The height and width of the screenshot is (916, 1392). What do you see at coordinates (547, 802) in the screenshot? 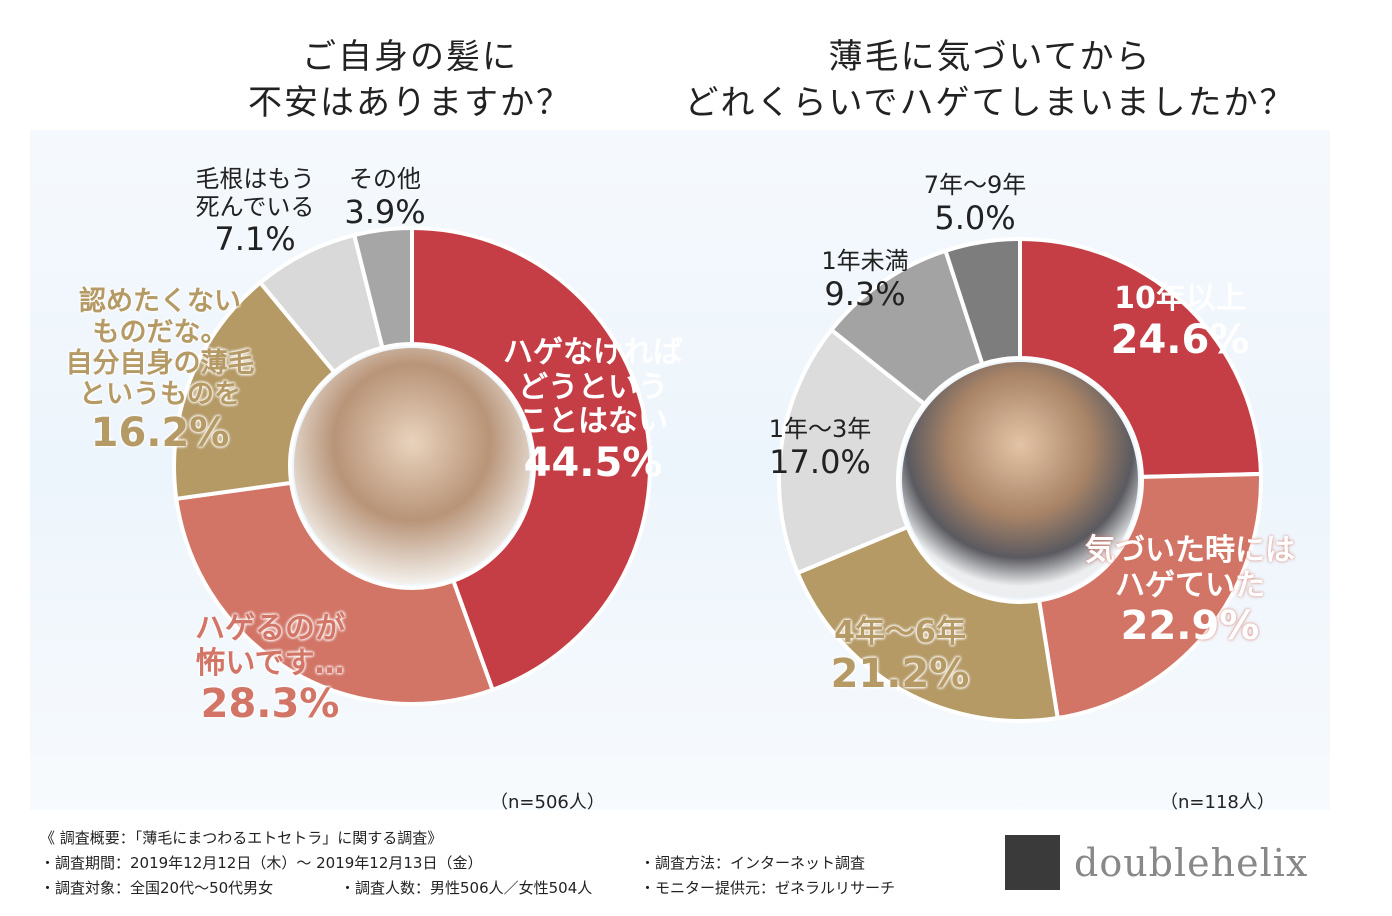
I see `sample-size: （n=506人）` at bounding box center [547, 802].